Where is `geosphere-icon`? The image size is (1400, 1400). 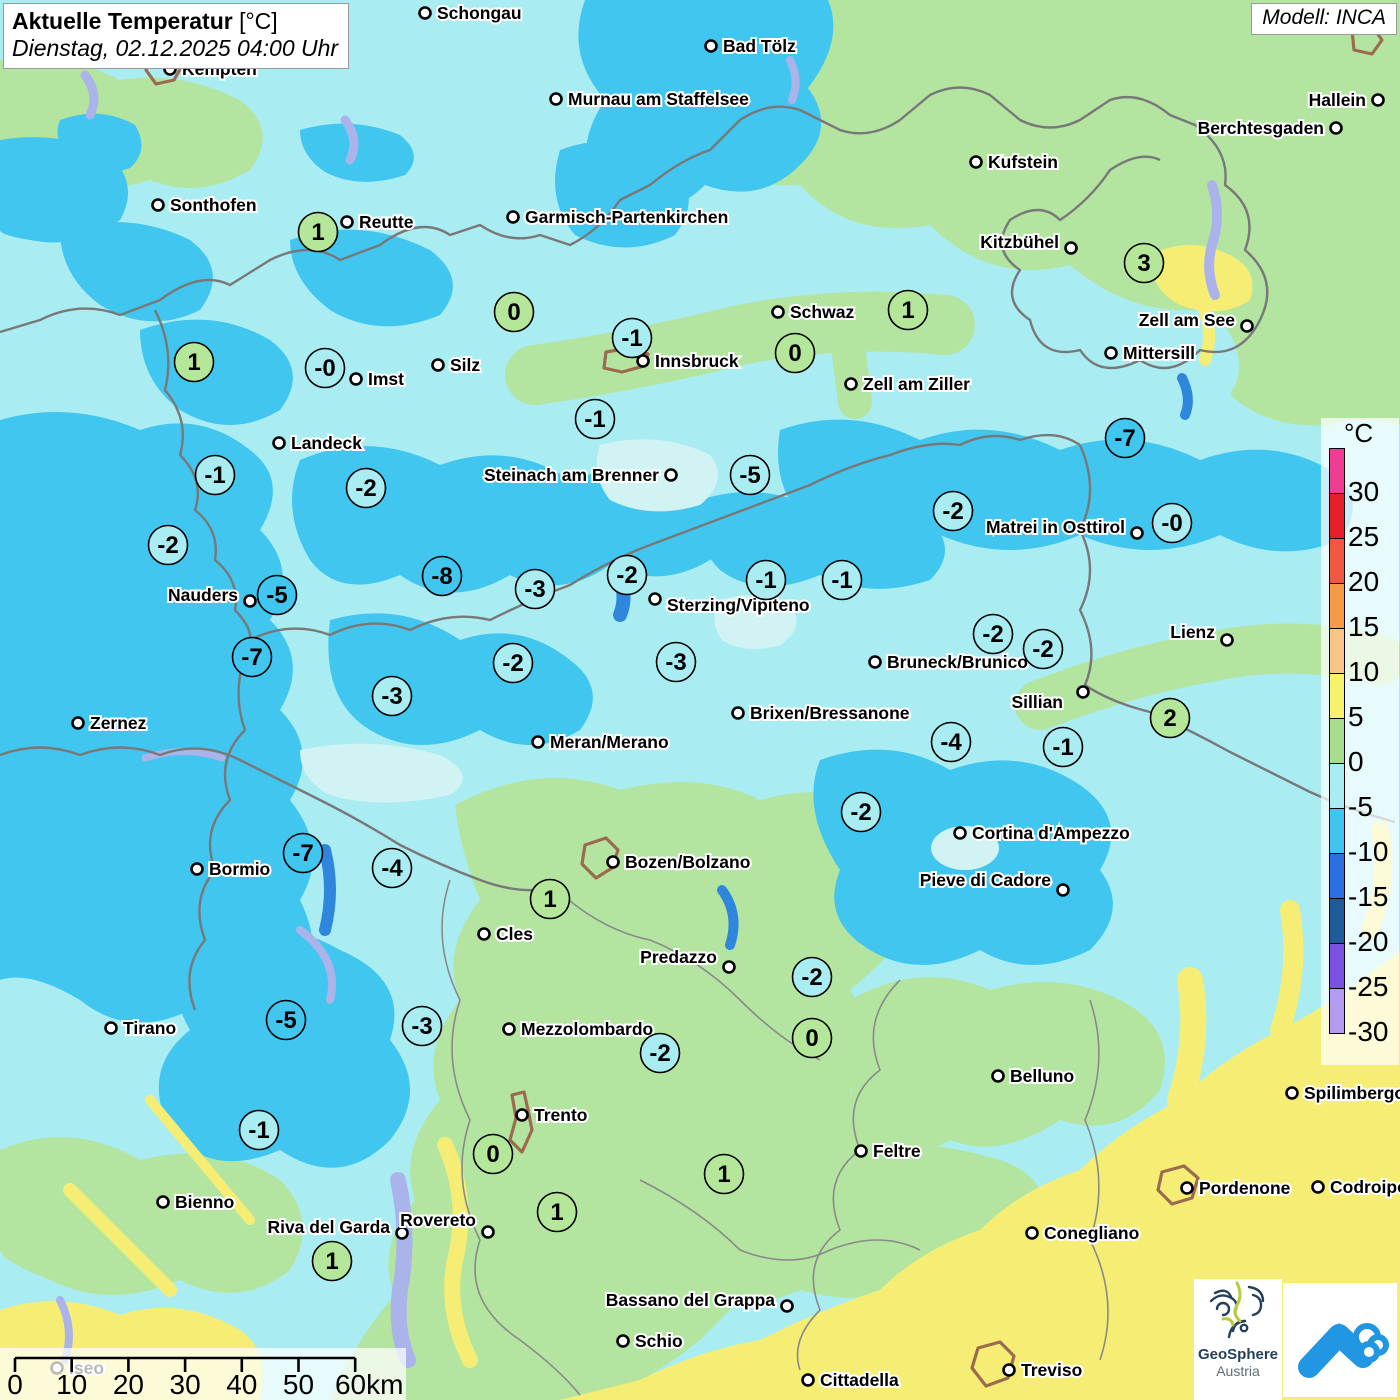
geosphere-icon is located at coordinates (1237, 1310).